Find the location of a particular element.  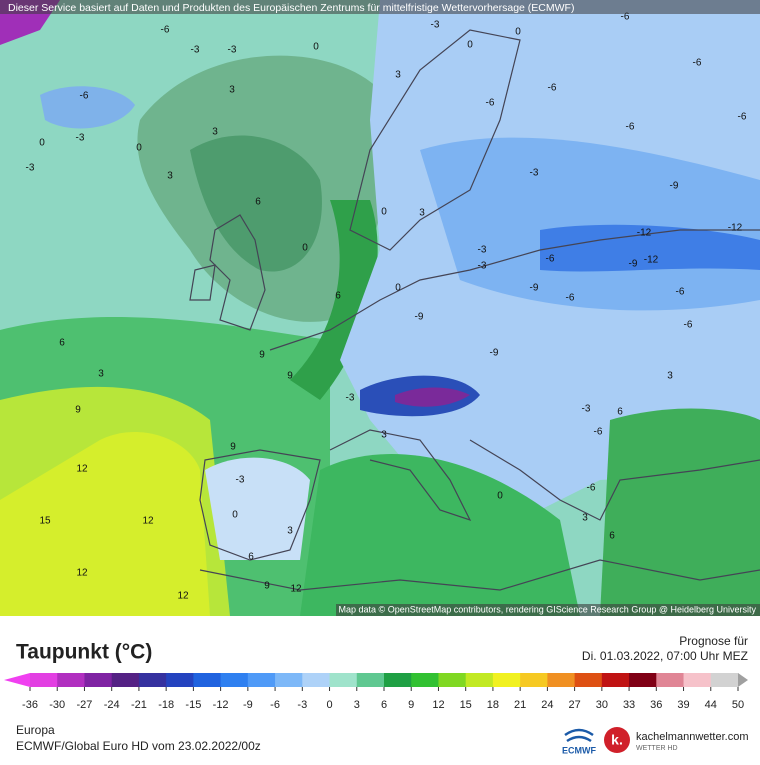

zone-alps-core is located at coordinates (432, 397).